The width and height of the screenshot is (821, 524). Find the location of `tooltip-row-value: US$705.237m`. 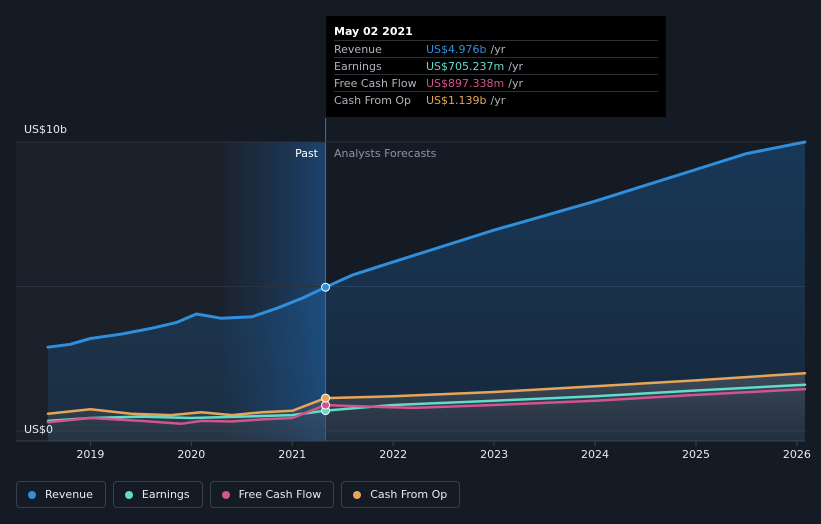

tooltip-row-value: US$705.237m is located at coordinates (465, 66).